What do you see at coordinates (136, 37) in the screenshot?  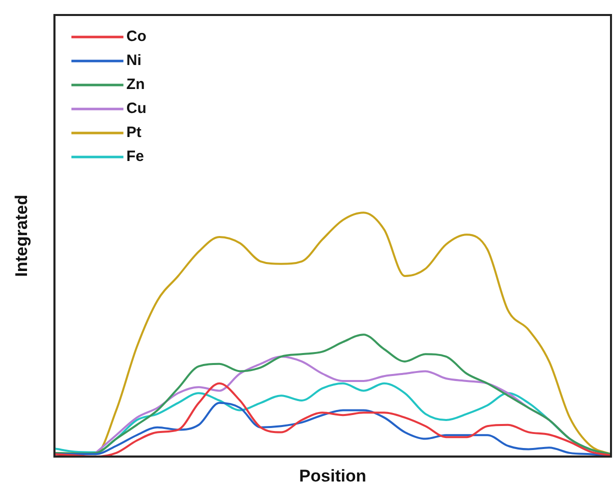 I see `legend-label: Co` at bounding box center [136, 37].